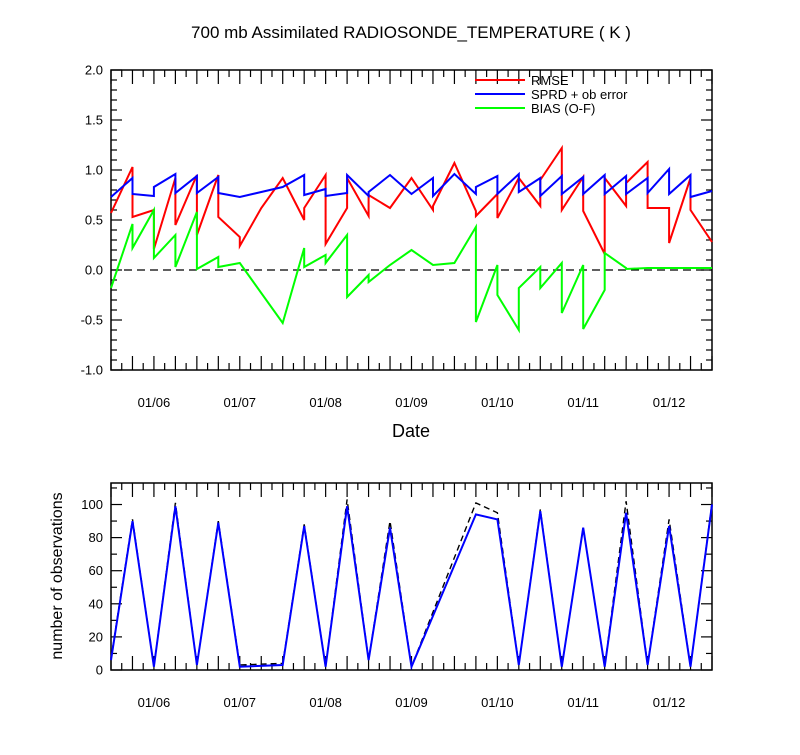  I want to click on y-tick-label: -1.0, so click(92, 370).